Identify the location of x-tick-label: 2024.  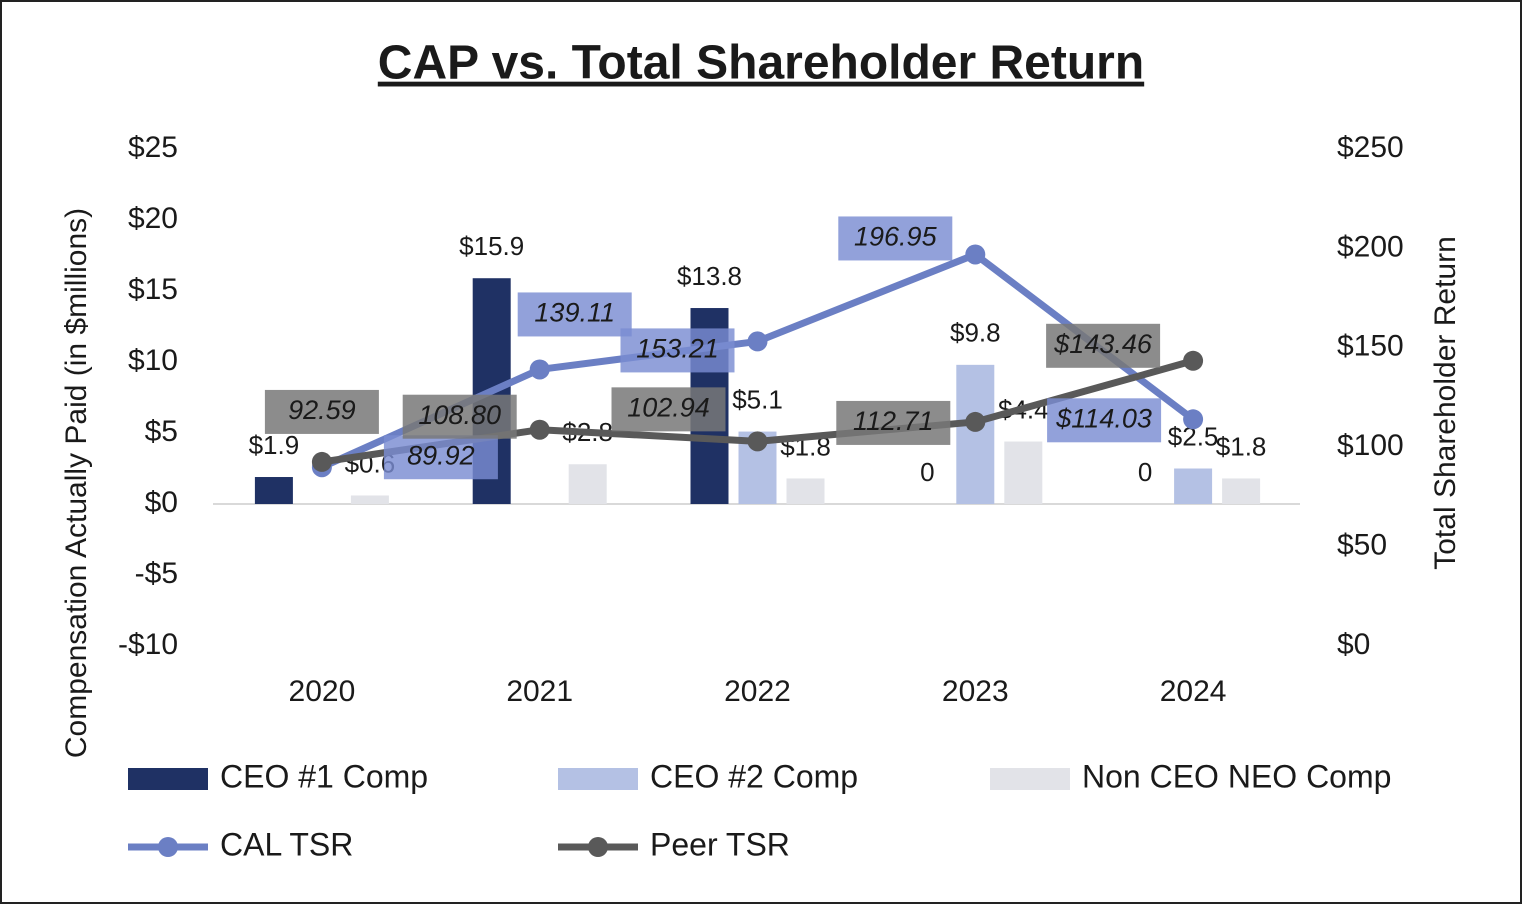
(1193, 691).